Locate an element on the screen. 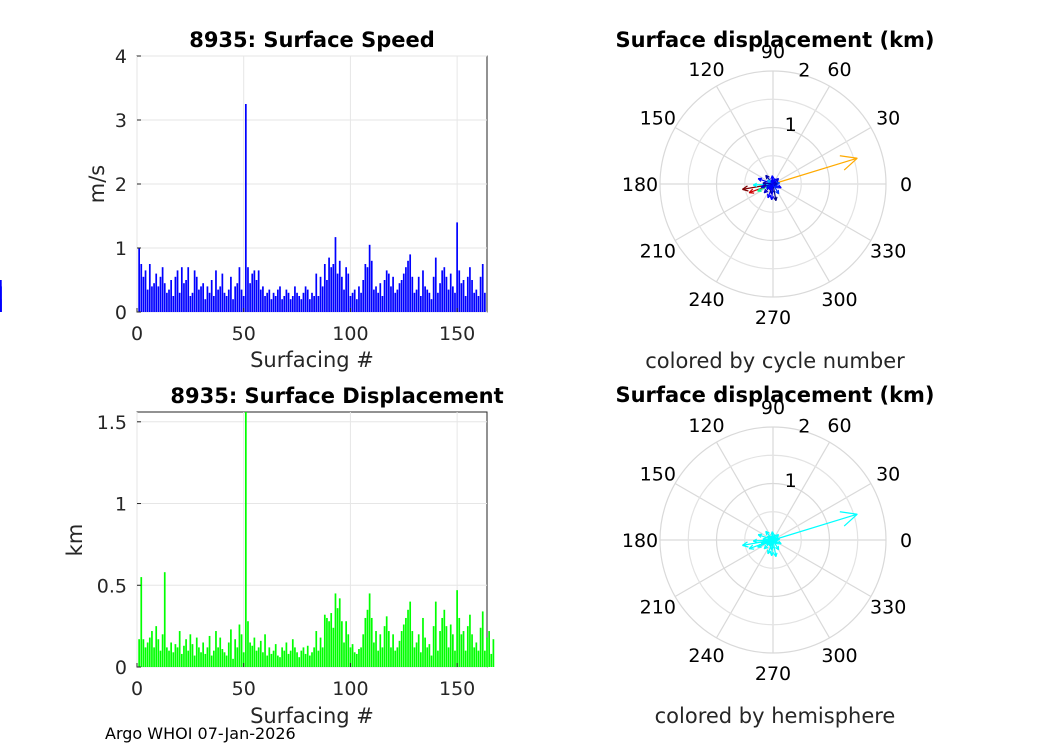 The width and height of the screenshot is (1050, 750). polar-ring is located at coordinates (773, 540).